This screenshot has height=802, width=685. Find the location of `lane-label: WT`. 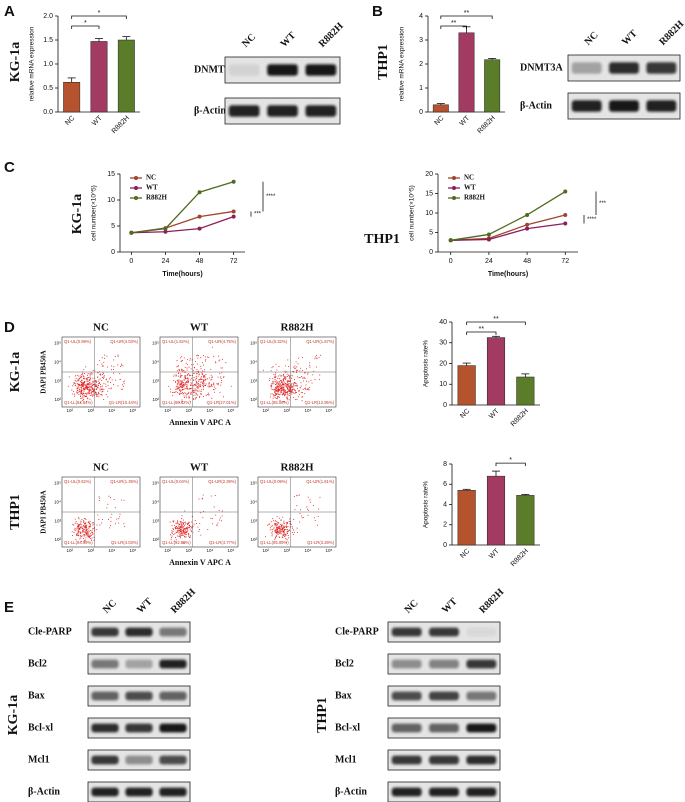

lane-label: WT is located at coordinates (288, 40).